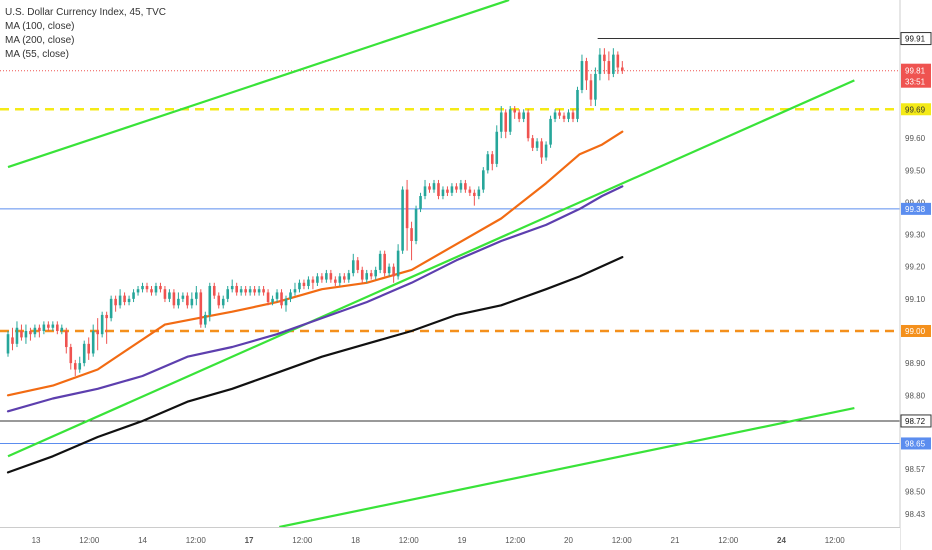  I want to click on price-badge-98-72: 98.72, so click(916, 421).